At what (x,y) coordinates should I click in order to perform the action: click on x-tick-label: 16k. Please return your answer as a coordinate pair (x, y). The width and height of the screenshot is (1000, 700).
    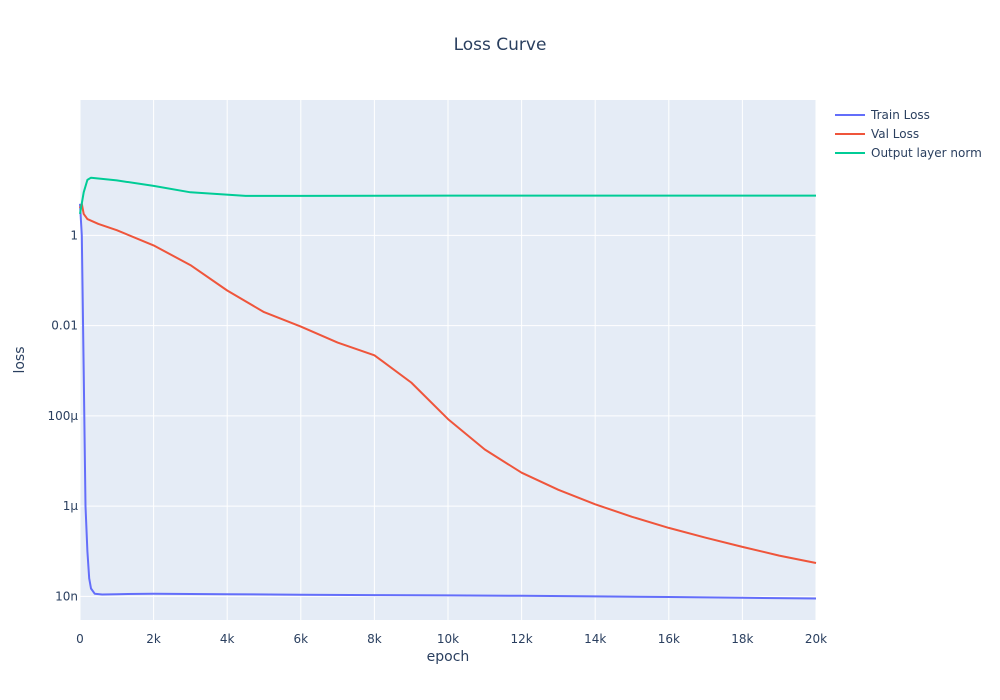
    Looking at the image, I should click on (669, 639).